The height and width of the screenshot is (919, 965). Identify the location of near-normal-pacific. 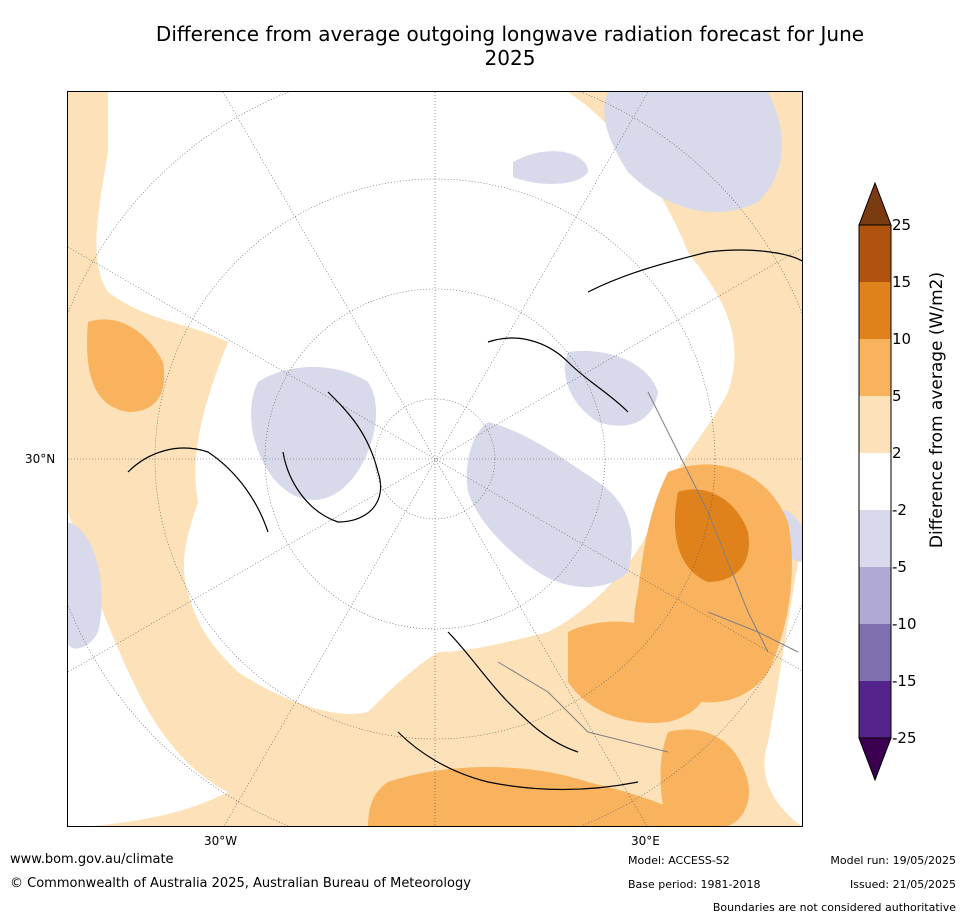
(148, 669).